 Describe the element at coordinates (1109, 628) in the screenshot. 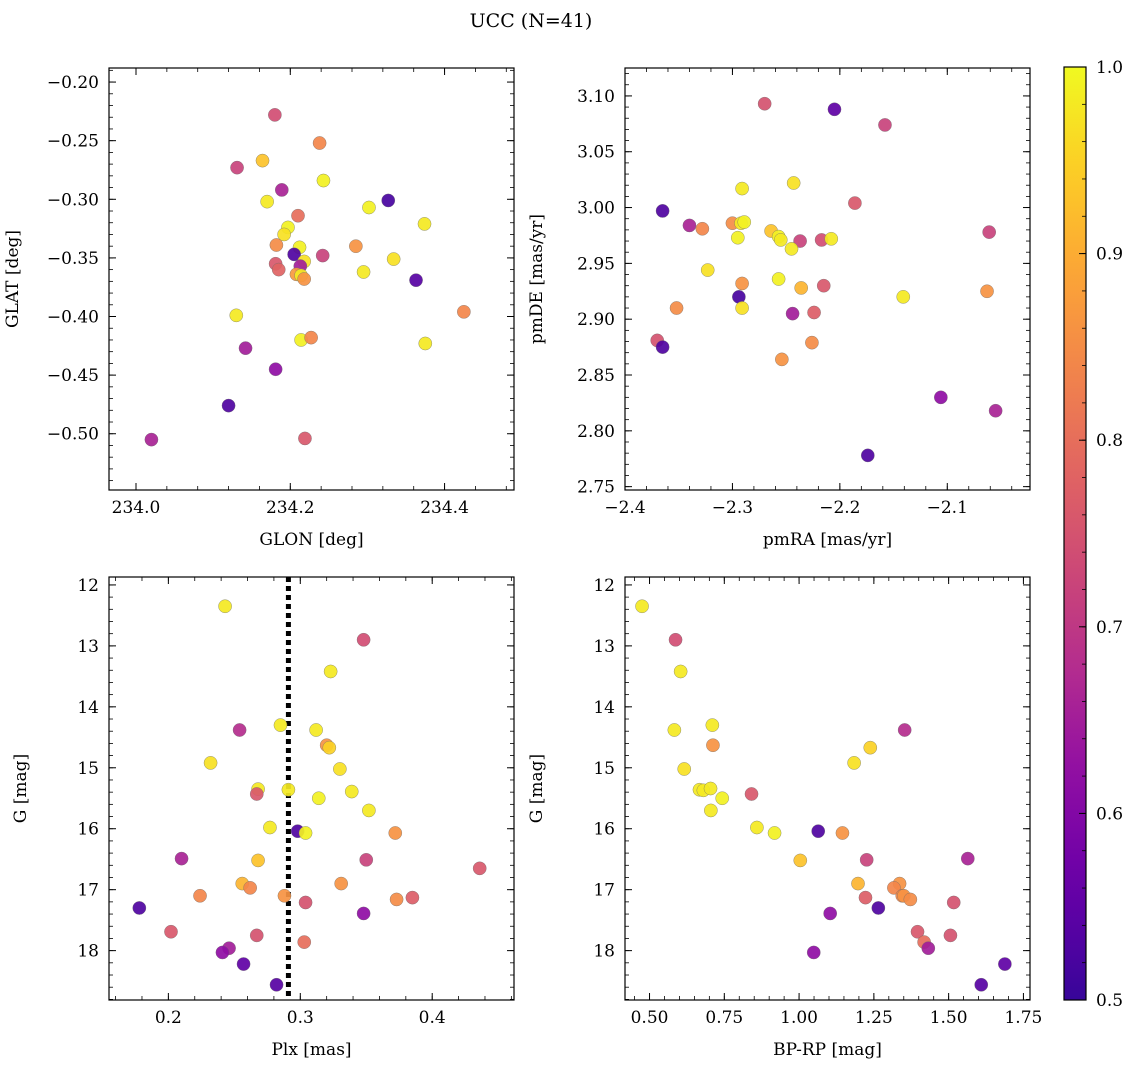

I see `colorbar-tick-label: 0.7` at that location.